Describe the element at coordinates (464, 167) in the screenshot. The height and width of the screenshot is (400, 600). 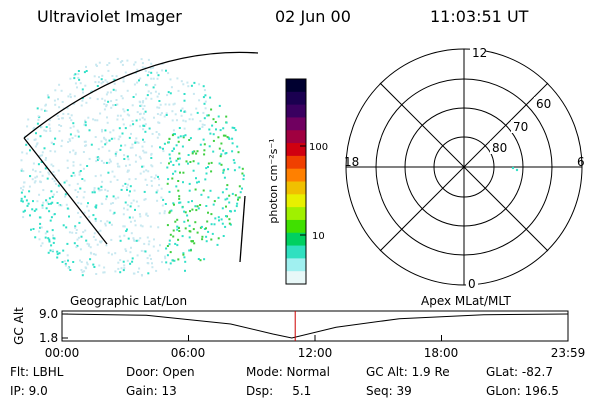
I see `polar-diagonal-b` at that location.